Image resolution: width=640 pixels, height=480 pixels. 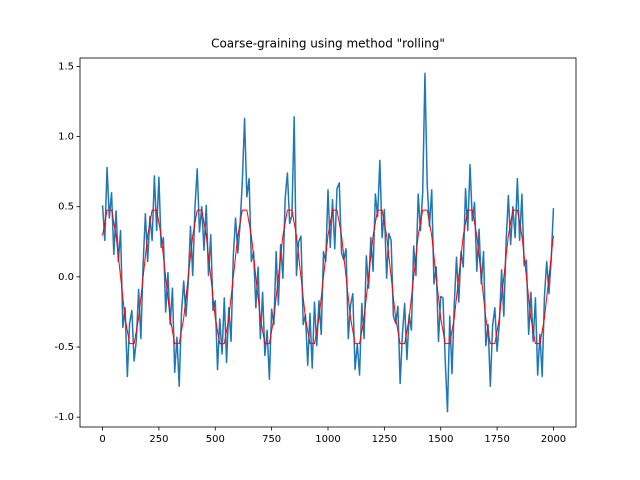 I want to click on y-tick-label: -1.0, so click(x=64, y=417).